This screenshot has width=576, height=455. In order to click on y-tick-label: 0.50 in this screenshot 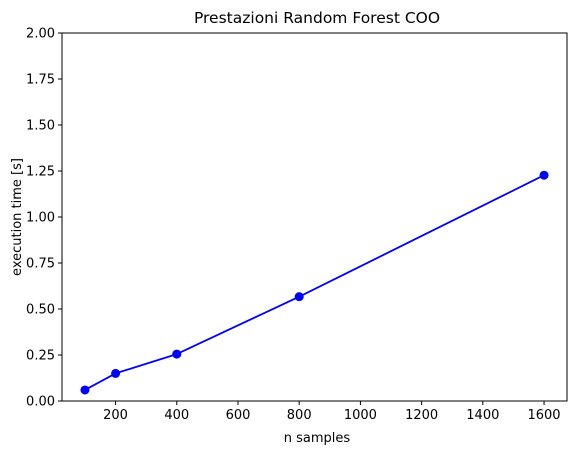, I will do `click(40, 310)`.